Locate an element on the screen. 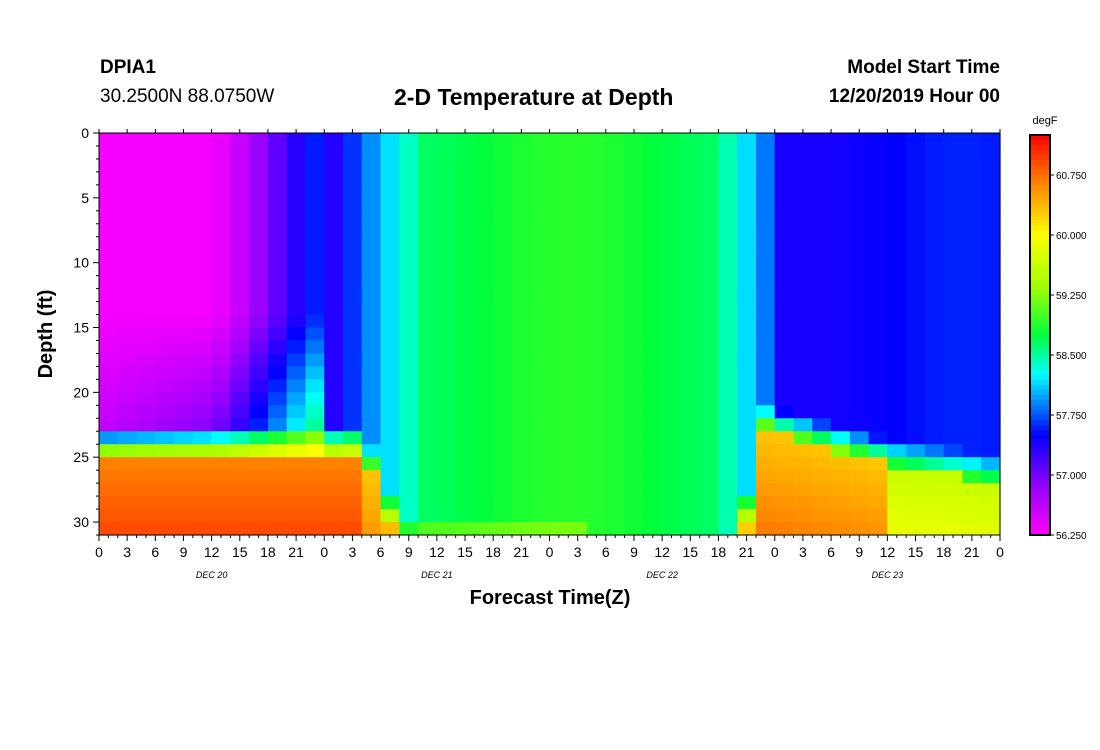 The width and height of the screenshot is (1100, 750). model-start-label: Model Start Time is located at coordinates (923, 67).